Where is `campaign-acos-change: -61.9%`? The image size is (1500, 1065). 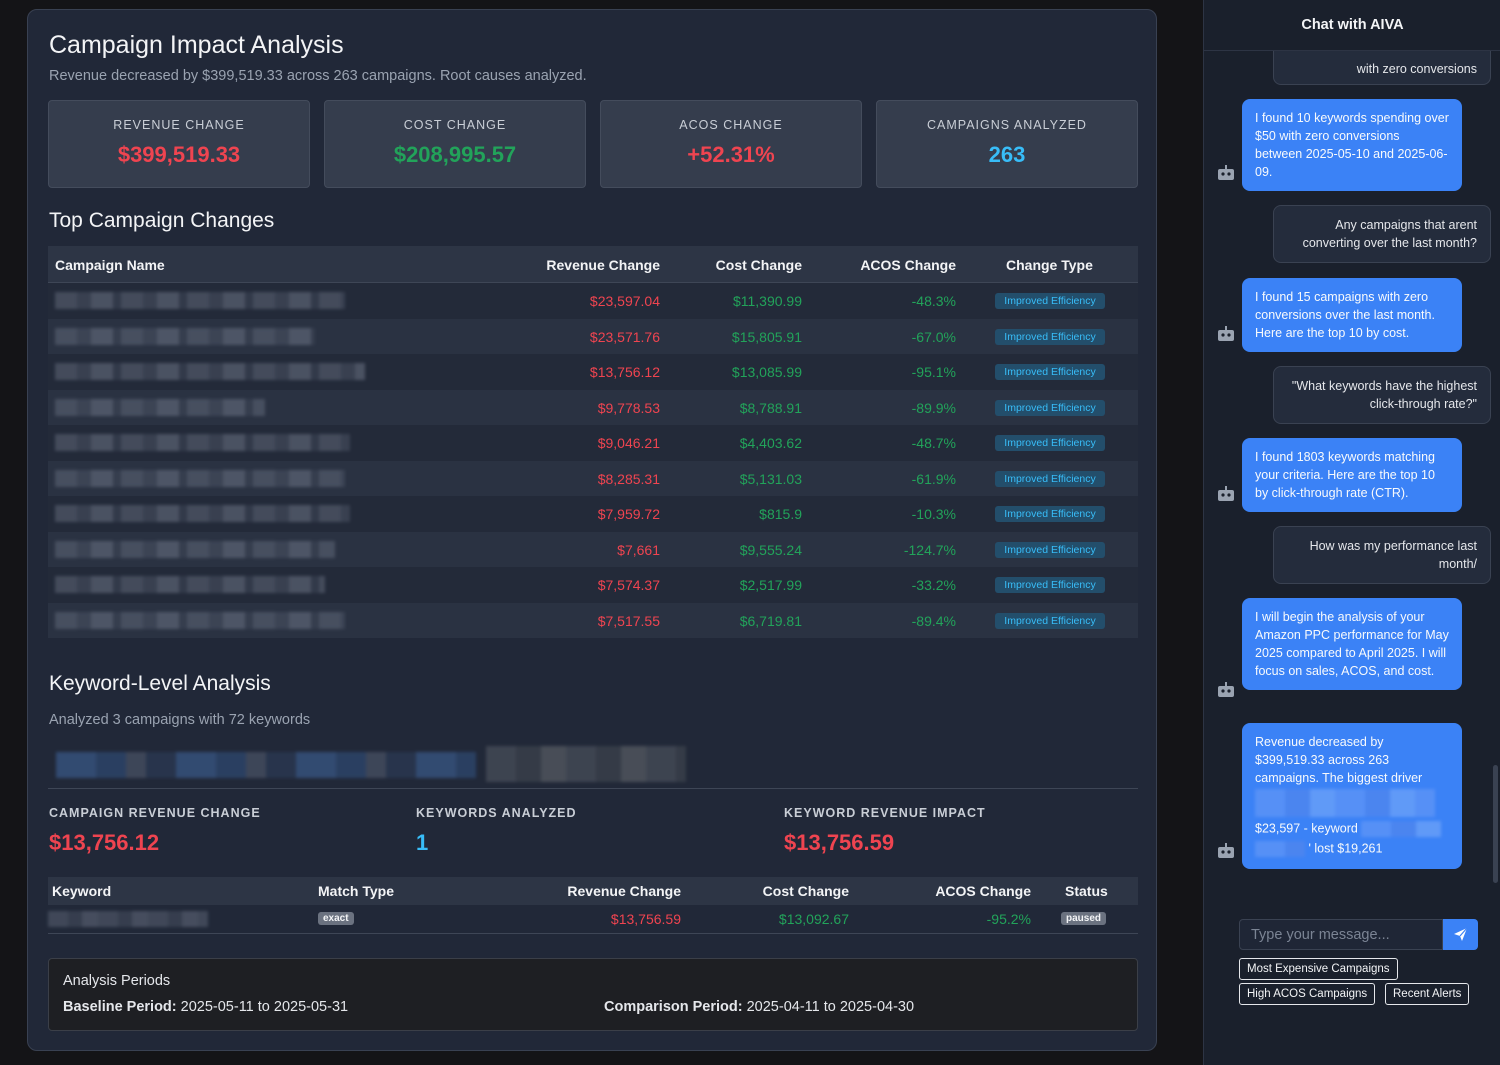 campaign-acos-change: -61.9% is located at coordinates (933, 478).